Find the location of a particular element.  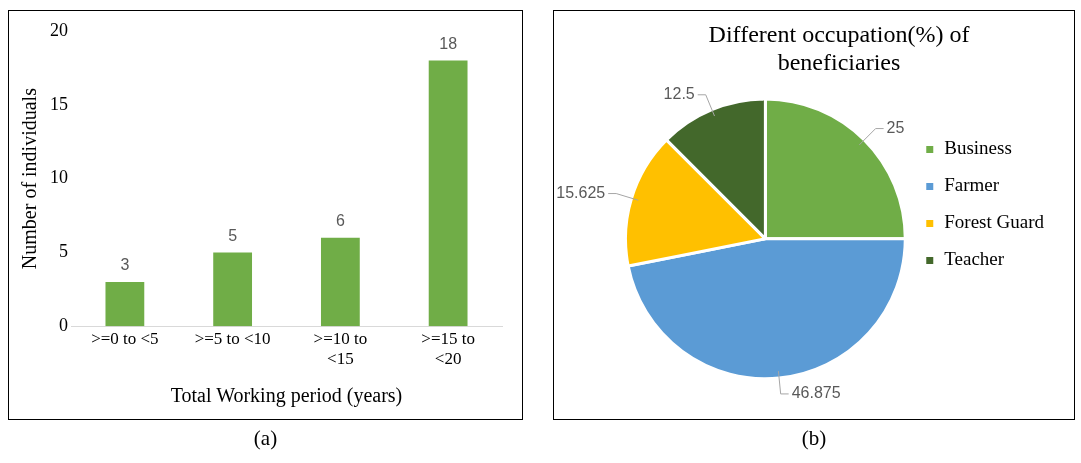

x-axis-title: Total Working period (years) is located at coordinates (286, 396).